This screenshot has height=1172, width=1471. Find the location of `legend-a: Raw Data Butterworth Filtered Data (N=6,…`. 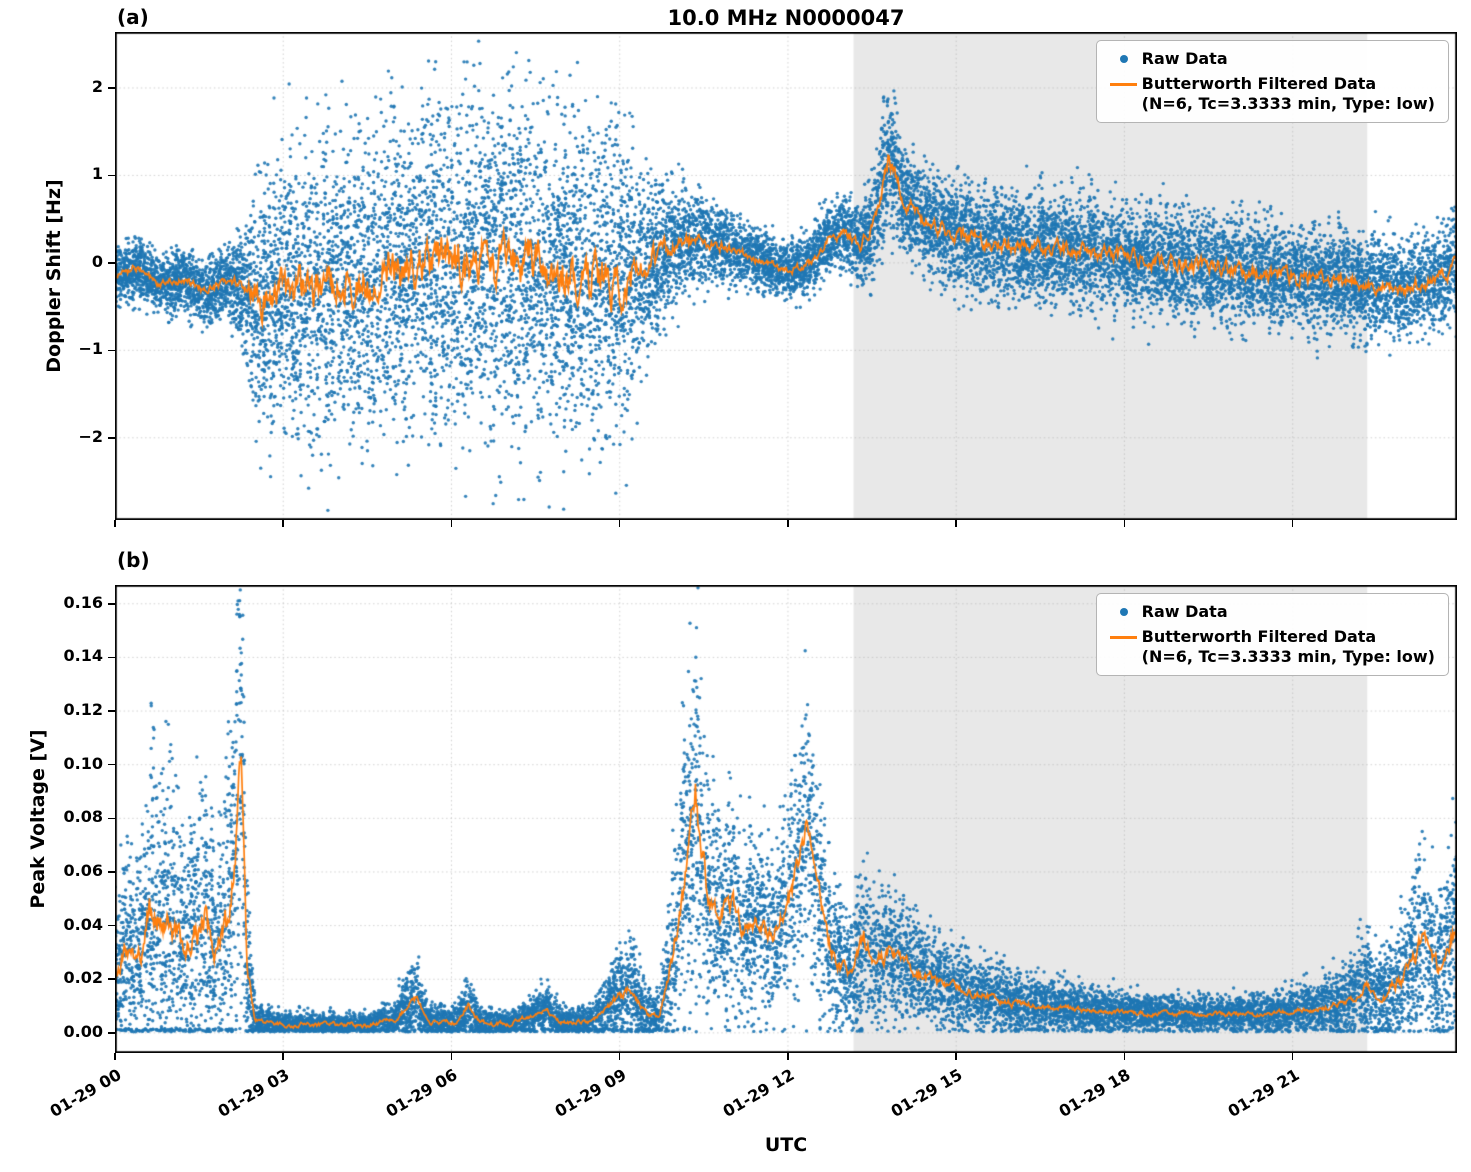

legend-a: Raw Data Butterworth Filtered Data (N=6,… is located at coordinates (1272, 81).